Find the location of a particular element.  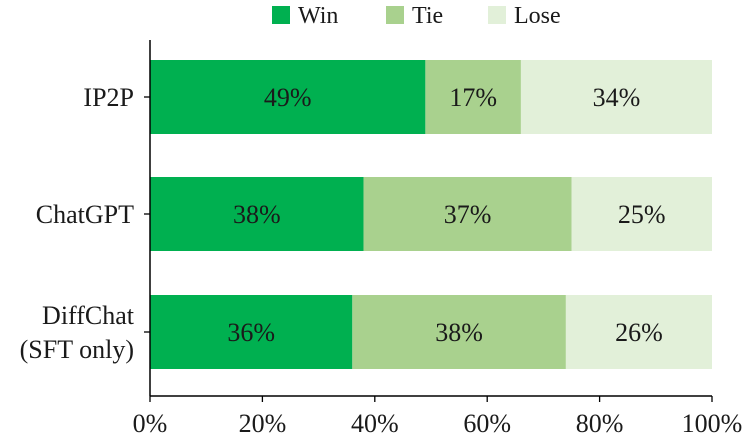

category-label: ChatGPT is located at coordinates (85, 214).